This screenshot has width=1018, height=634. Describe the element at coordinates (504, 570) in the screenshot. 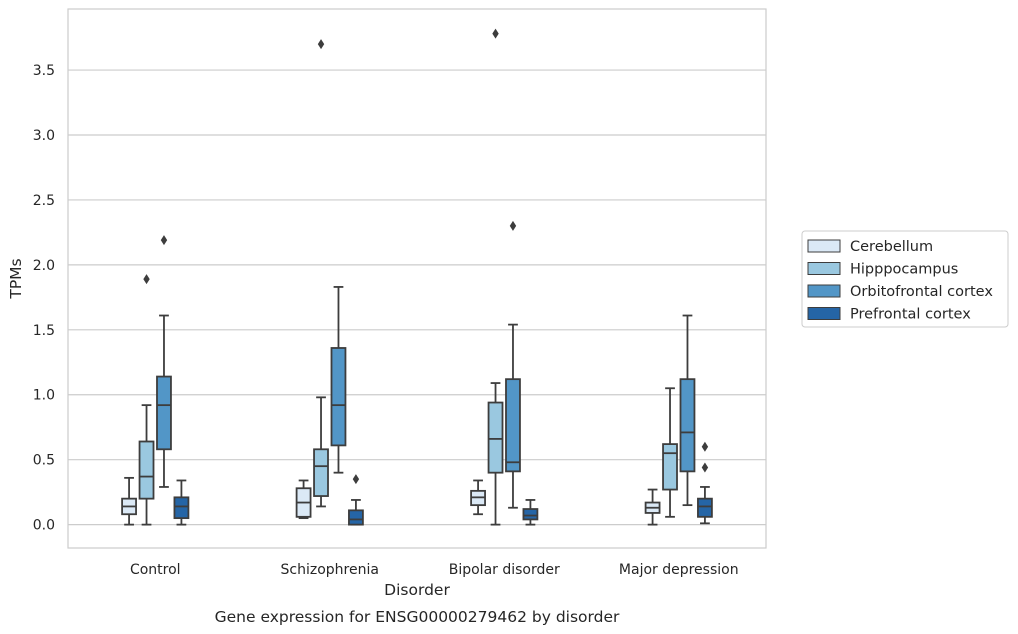

I see `x-tick-label: Bipolar disorder` at that location.